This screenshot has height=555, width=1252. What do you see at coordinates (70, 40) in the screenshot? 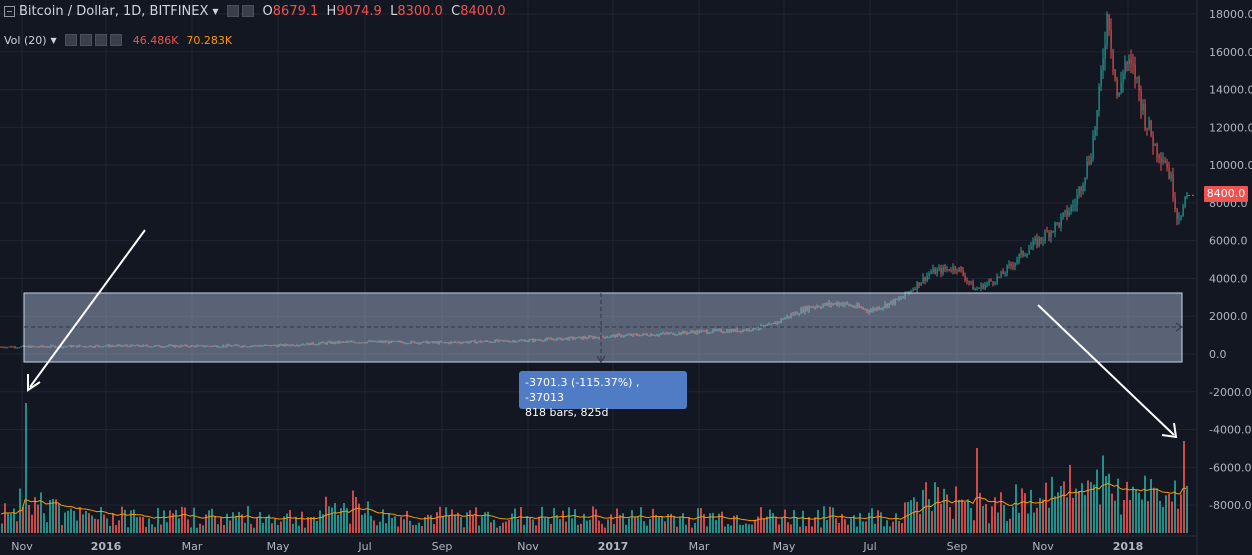
I see `eye-icon` at bounding box center [70, 40].